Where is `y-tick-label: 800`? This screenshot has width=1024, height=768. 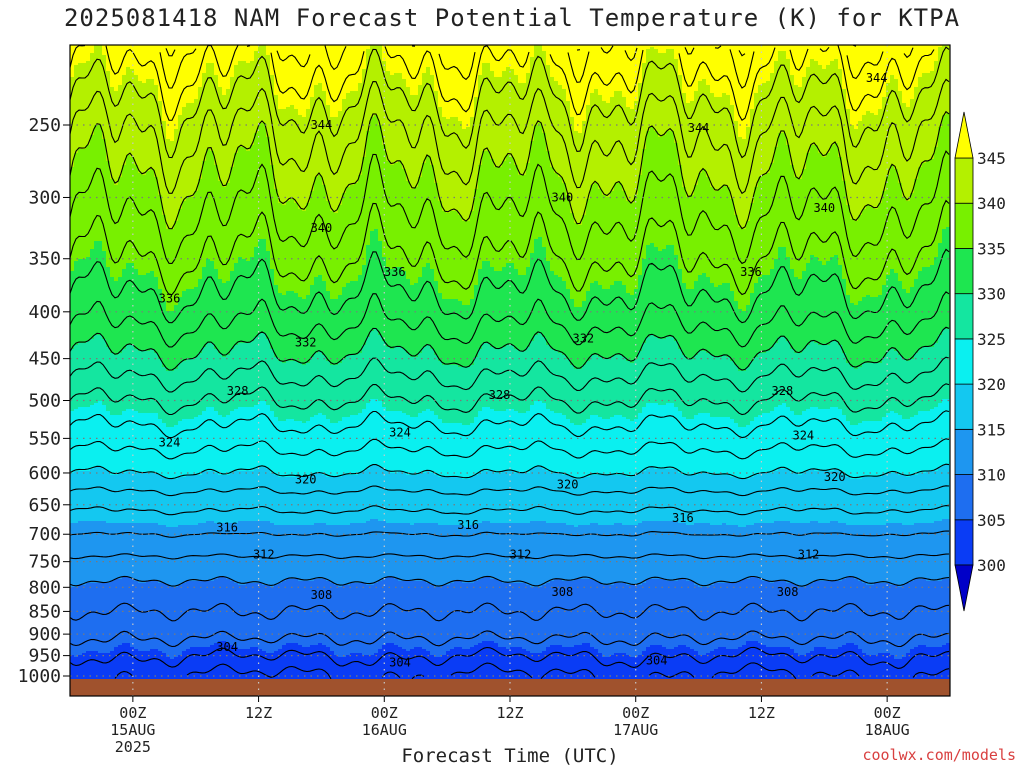 y-tick-label: 800 is located at coordinates (44, 587).